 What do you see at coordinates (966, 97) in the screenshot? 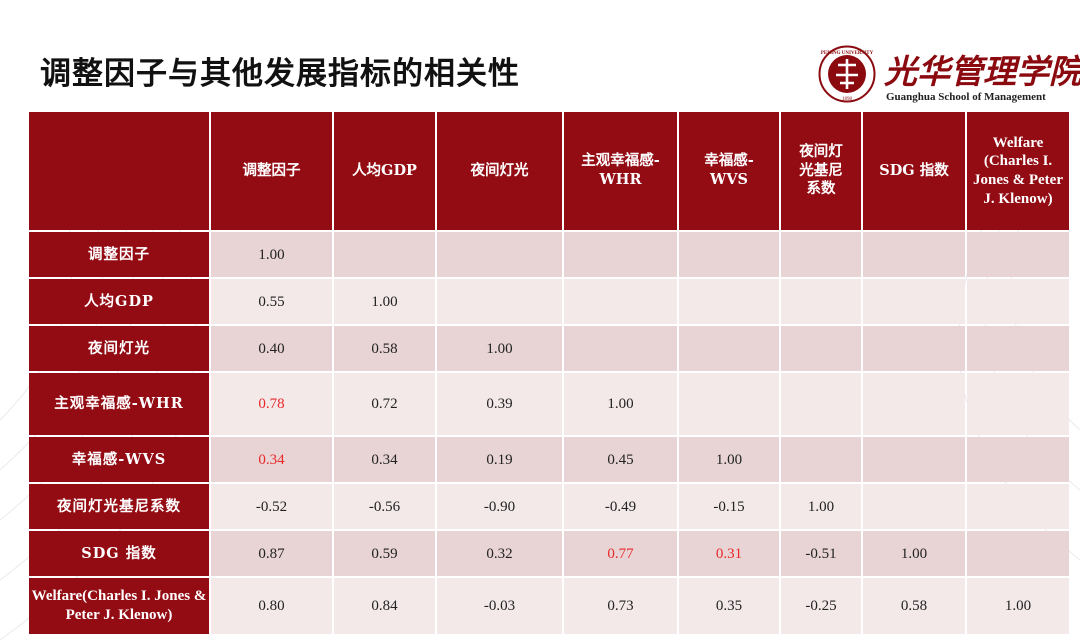
I see `logo-english-name: Guanghua School of Management` at bounding box center [966, 97].